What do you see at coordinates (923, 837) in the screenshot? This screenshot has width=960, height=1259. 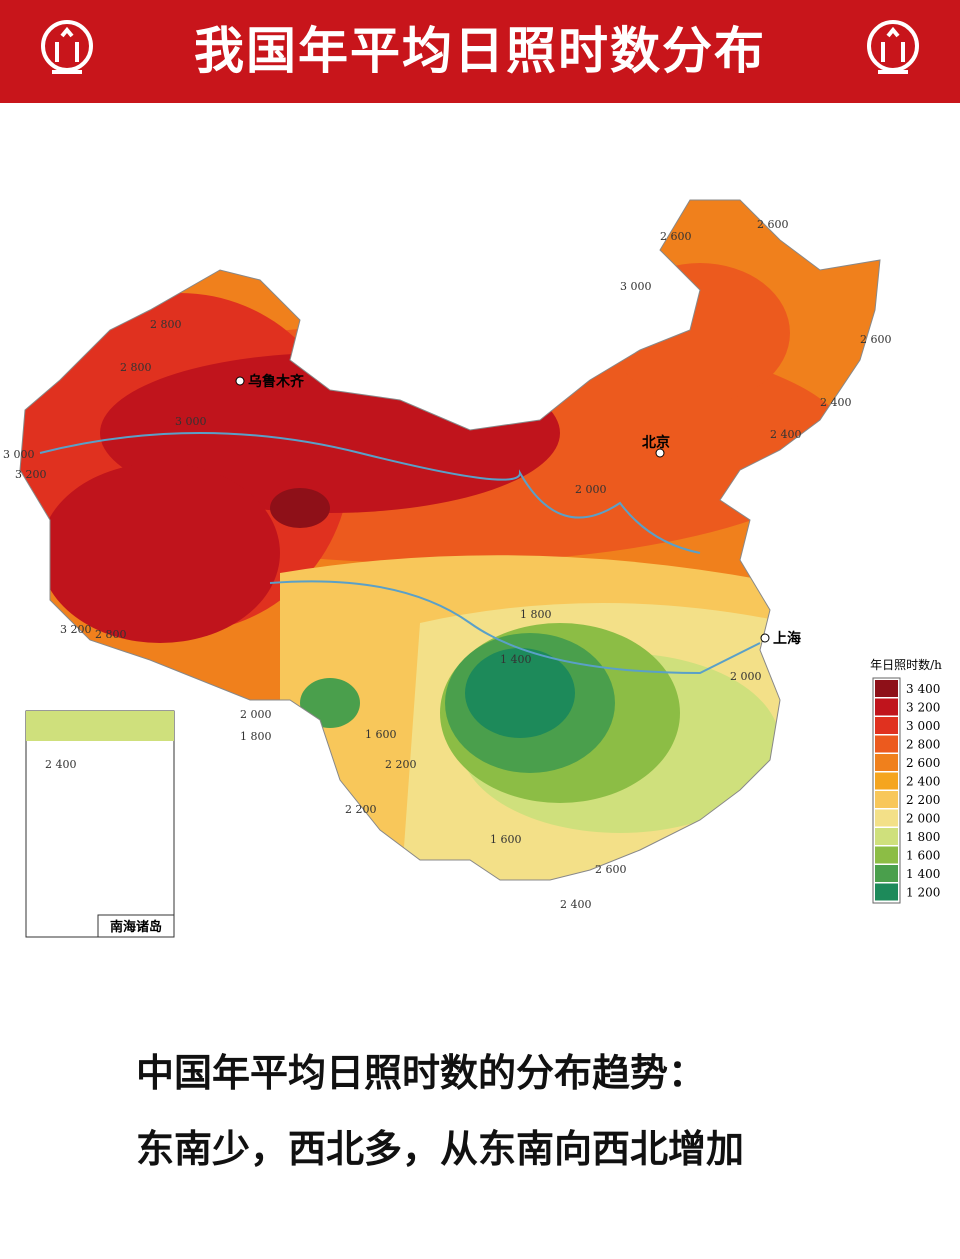 I see `legend-label: 1 800` at bounding box center [923, 837].